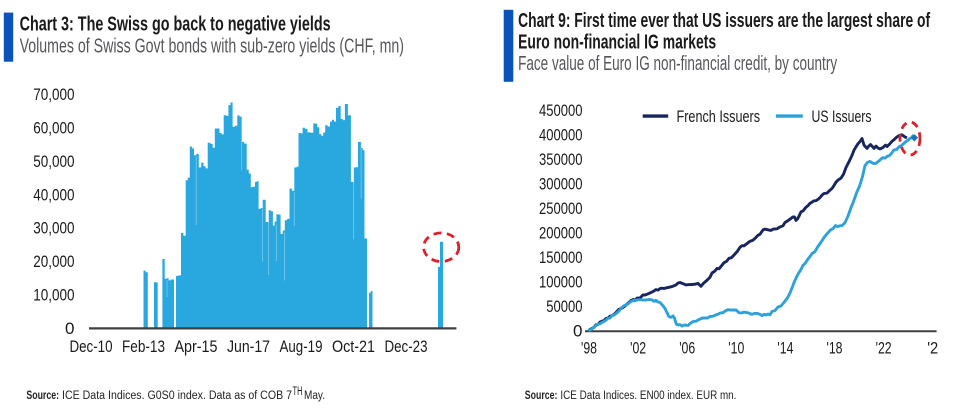  I want to click on svg-text: '22, so click(884, 348).